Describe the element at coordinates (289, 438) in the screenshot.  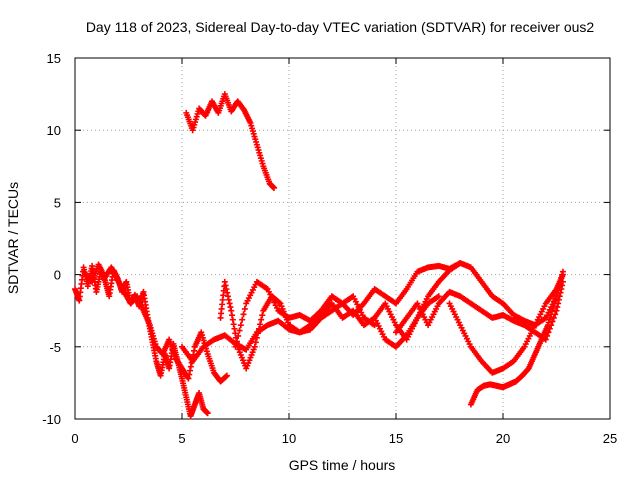
I see `x-tick-label: 10` at that location.